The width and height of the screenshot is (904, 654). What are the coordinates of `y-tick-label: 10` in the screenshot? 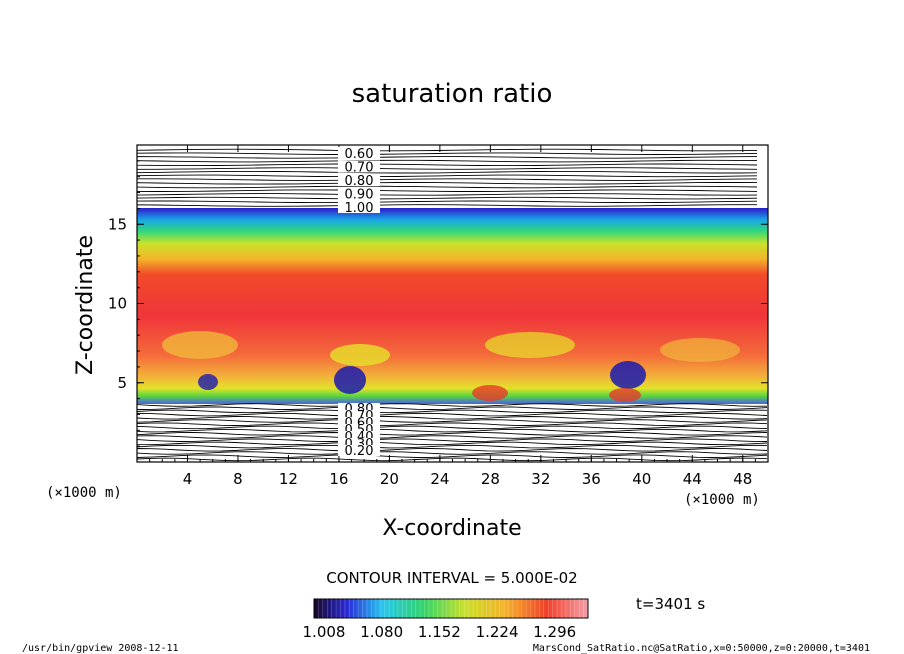 It's located at (117, 304).